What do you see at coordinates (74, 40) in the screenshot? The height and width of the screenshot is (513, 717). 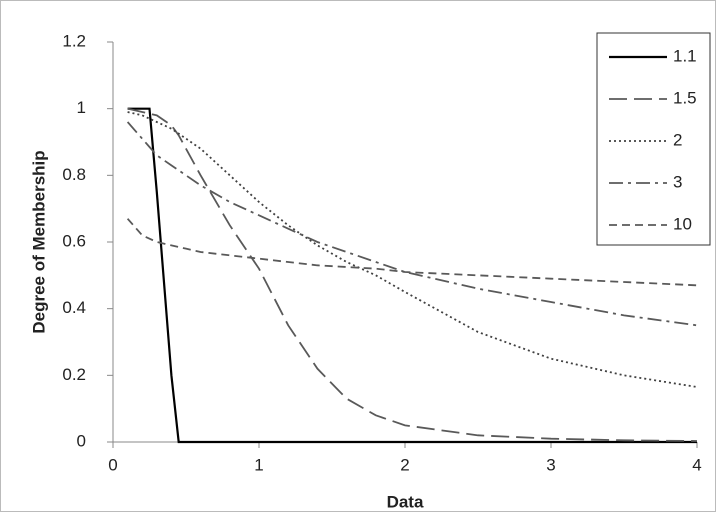 I see `y-tick-label: 1.2` at bounding box center [74, 40].